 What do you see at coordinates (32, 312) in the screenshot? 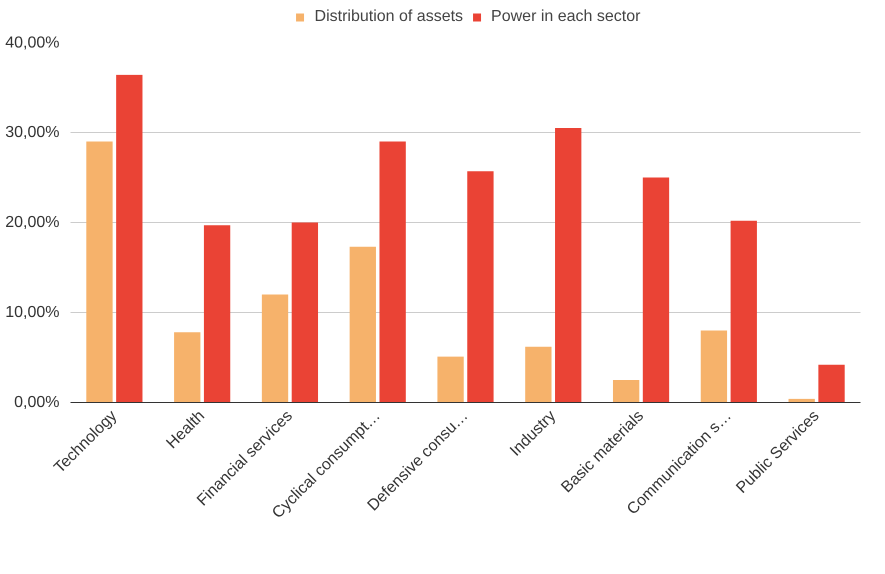
I see `y-tick-label: 10,00%` at bounding box center [32, 312].